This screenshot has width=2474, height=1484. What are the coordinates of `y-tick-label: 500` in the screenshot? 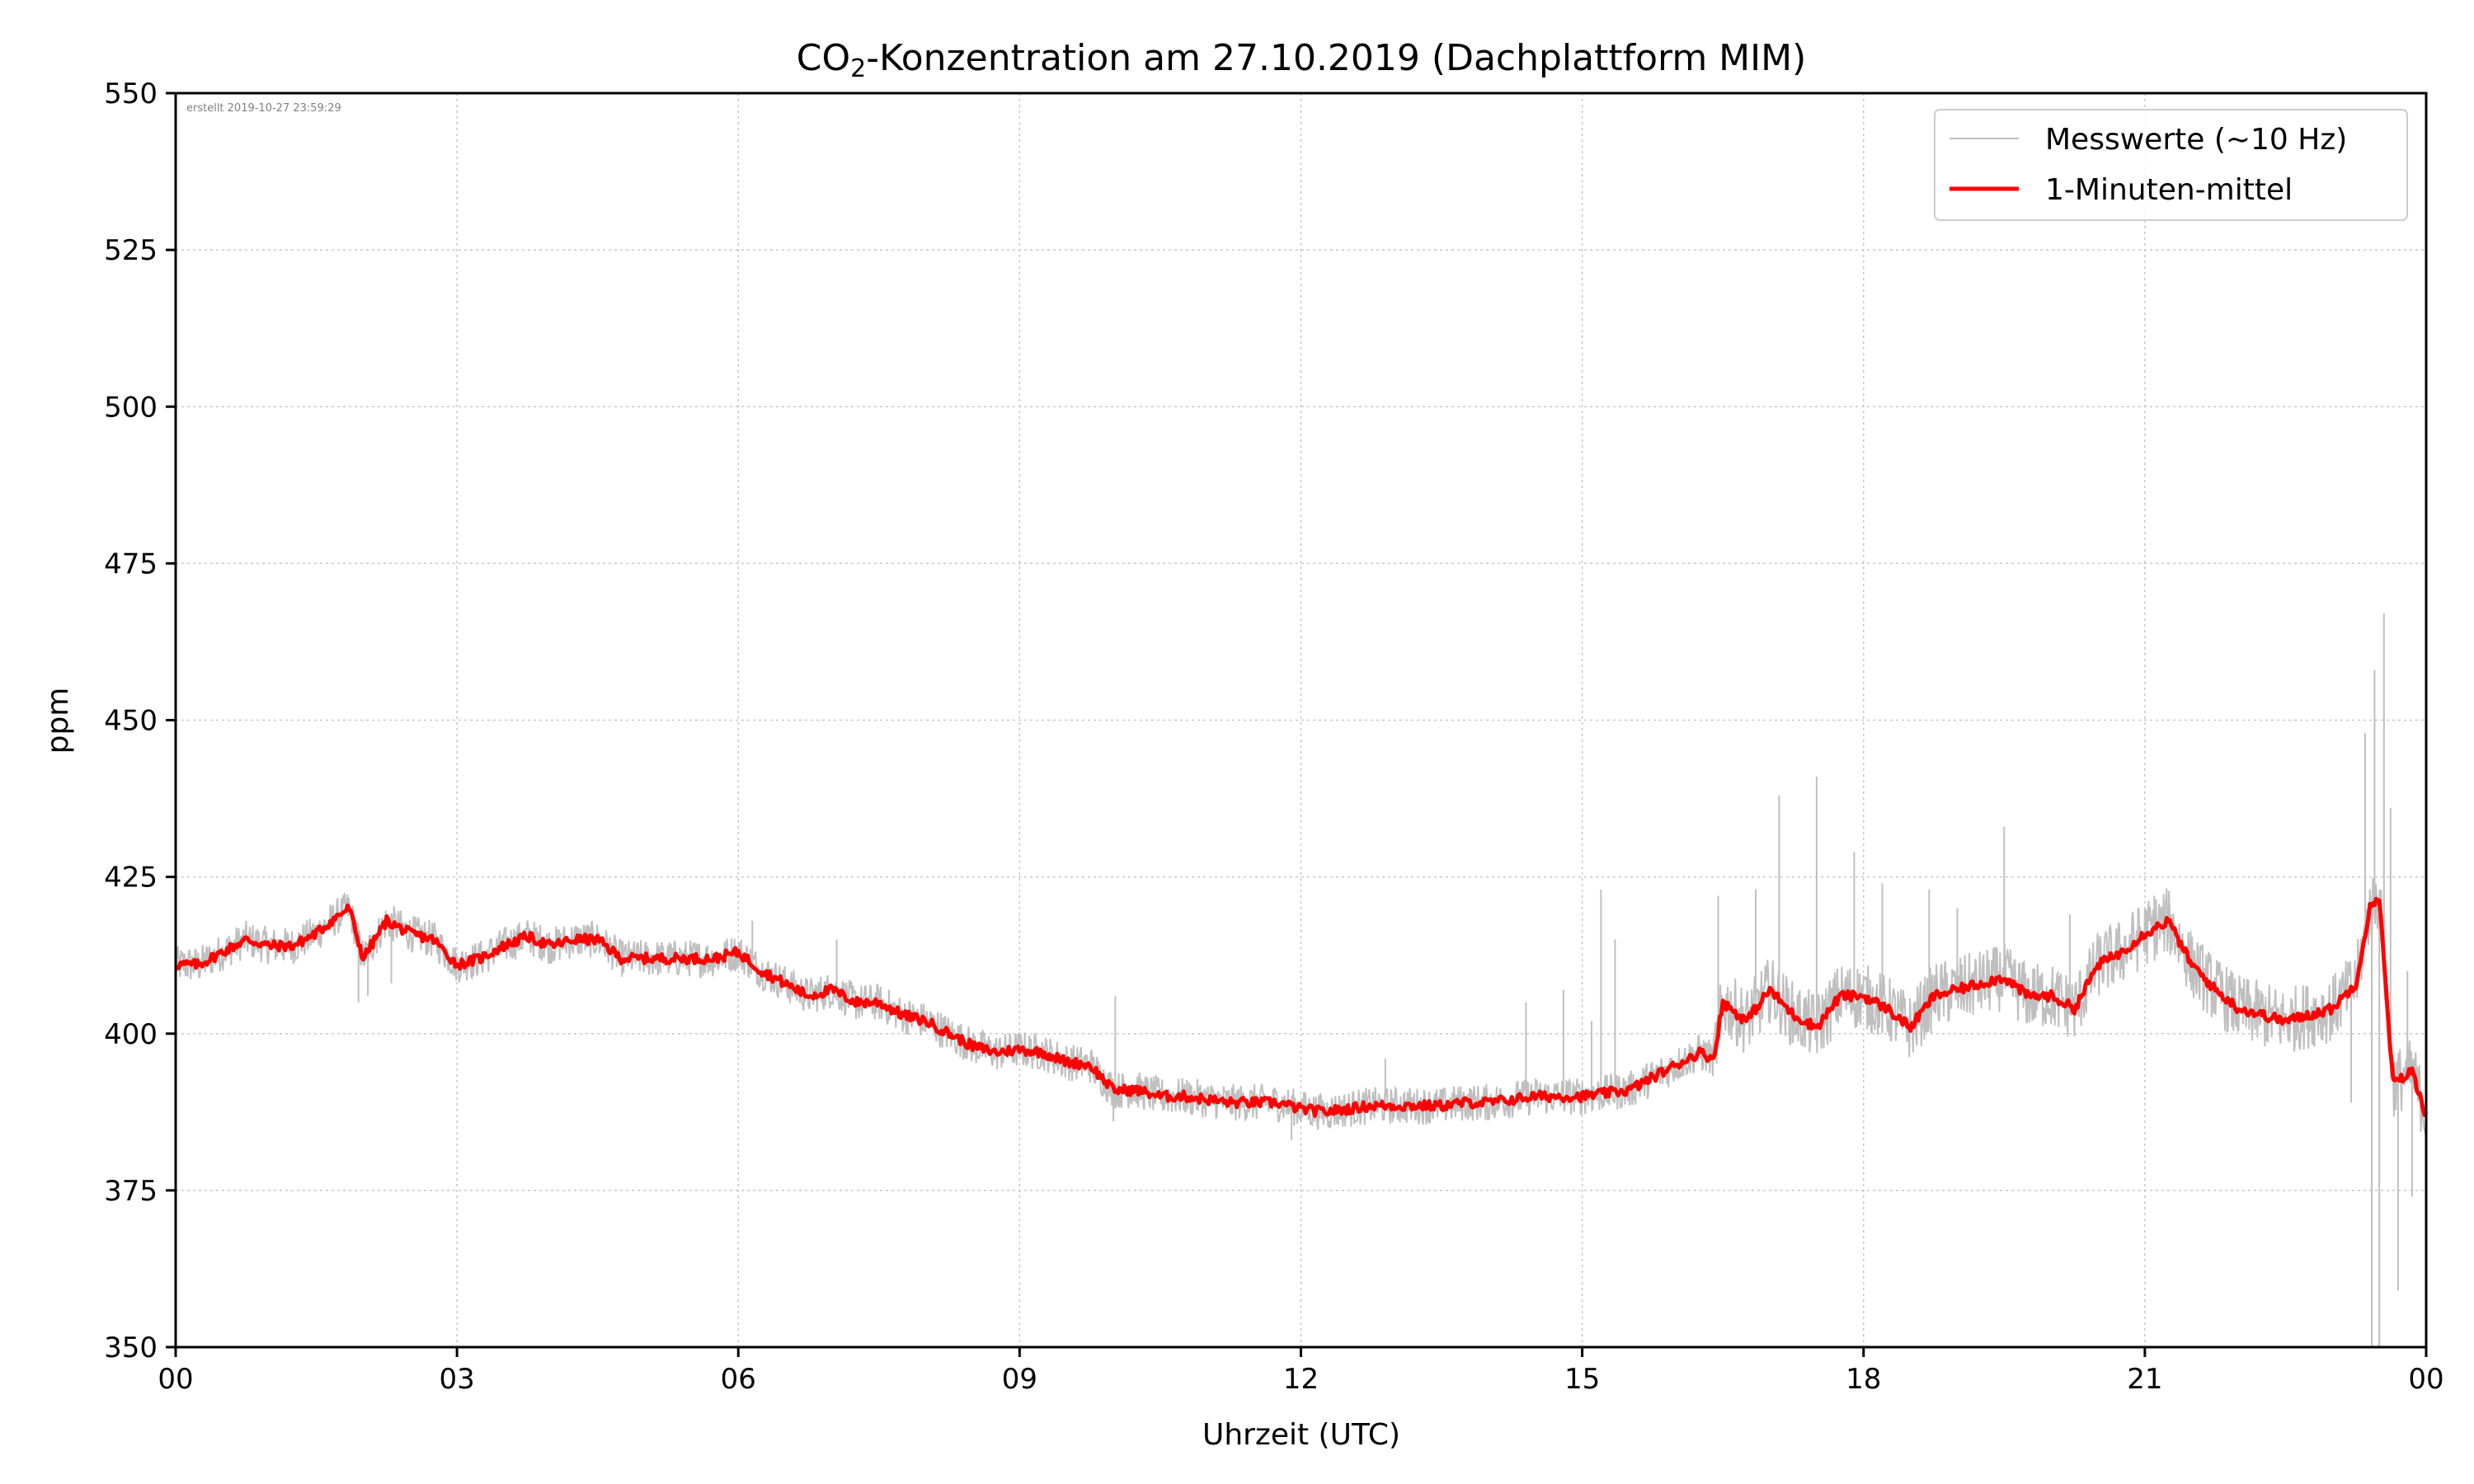 It's located at (131, 407).